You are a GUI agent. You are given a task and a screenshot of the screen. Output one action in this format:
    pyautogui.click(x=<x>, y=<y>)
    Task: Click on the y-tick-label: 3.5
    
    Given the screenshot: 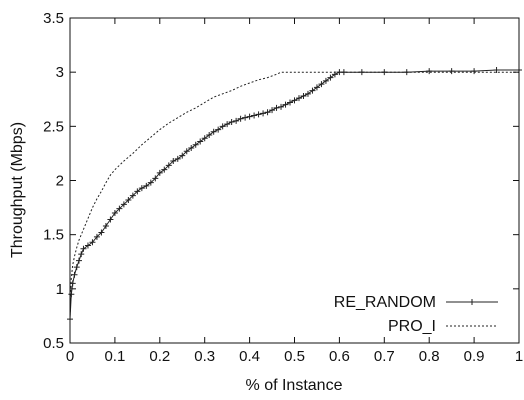 What is the action you would take?
    pyautogui.click(x=53, y=18)
    